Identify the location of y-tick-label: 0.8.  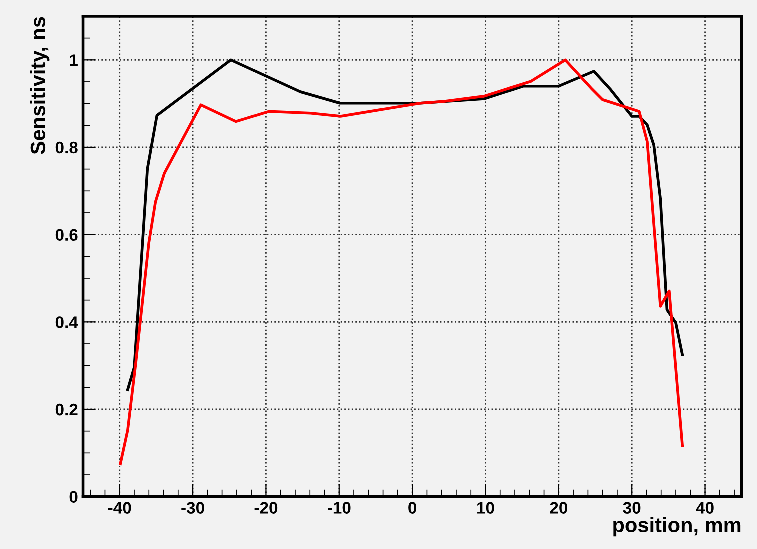
(67, 148).